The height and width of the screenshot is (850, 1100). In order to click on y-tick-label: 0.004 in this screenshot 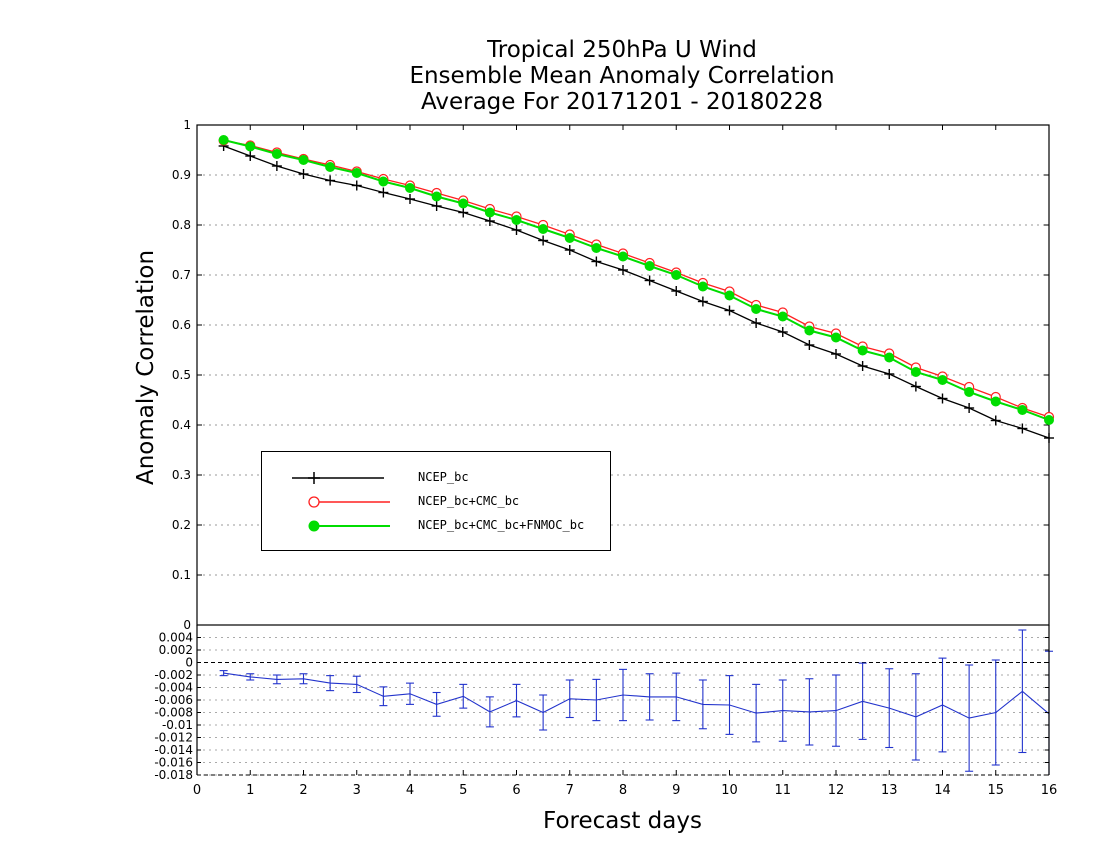, I will do `click(176, 638)`.